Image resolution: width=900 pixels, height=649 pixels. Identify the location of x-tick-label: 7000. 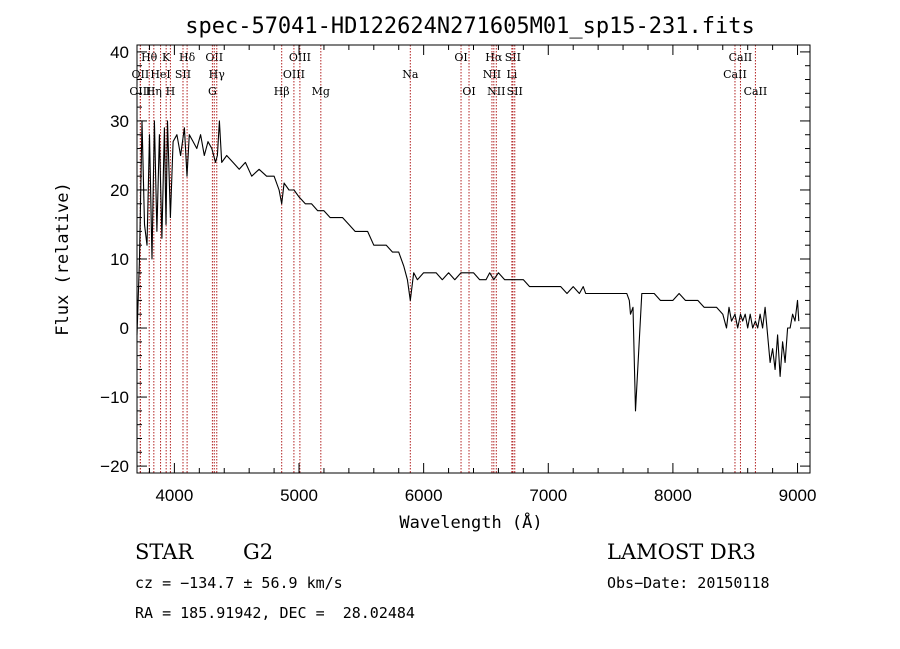
(548, 495).